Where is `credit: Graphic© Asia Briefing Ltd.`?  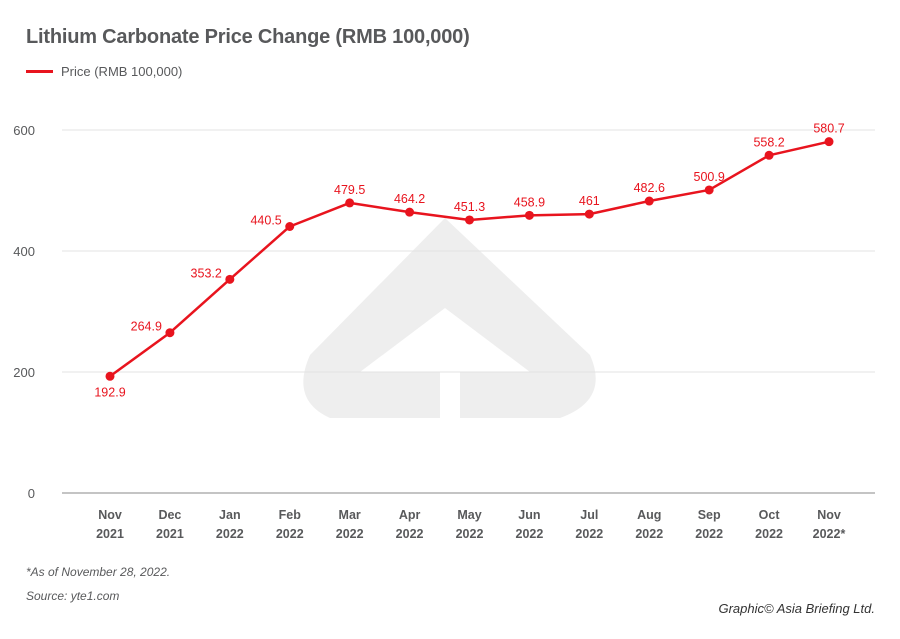
credit: Graphic© Asia Briefing Ltd. is located at coordinates (796, 608).